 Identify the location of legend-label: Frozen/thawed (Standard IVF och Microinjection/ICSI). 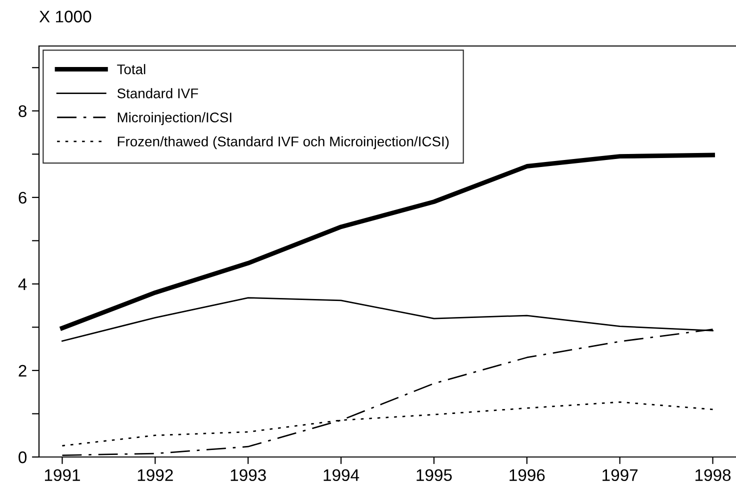
(283, 143).